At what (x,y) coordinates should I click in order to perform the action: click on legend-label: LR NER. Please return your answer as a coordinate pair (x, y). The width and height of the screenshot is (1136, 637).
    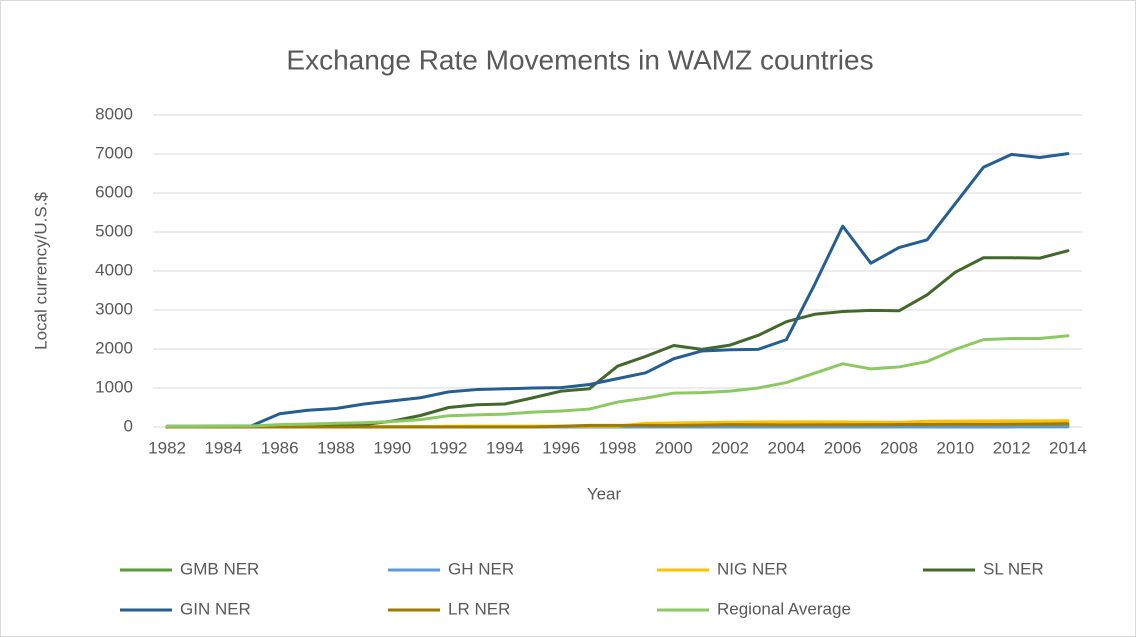
    Looking at the image, I should click on (479, 608).